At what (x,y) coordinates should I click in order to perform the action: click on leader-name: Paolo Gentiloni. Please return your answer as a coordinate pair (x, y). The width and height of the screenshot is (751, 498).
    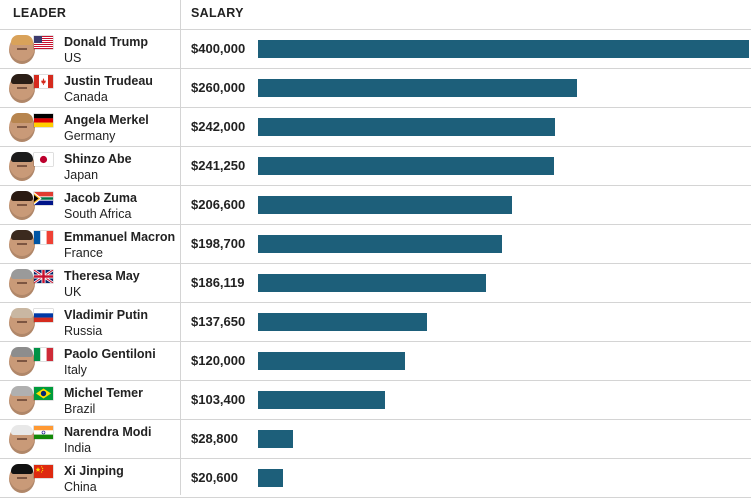
    Looking at the image, I should click on (110, 354).